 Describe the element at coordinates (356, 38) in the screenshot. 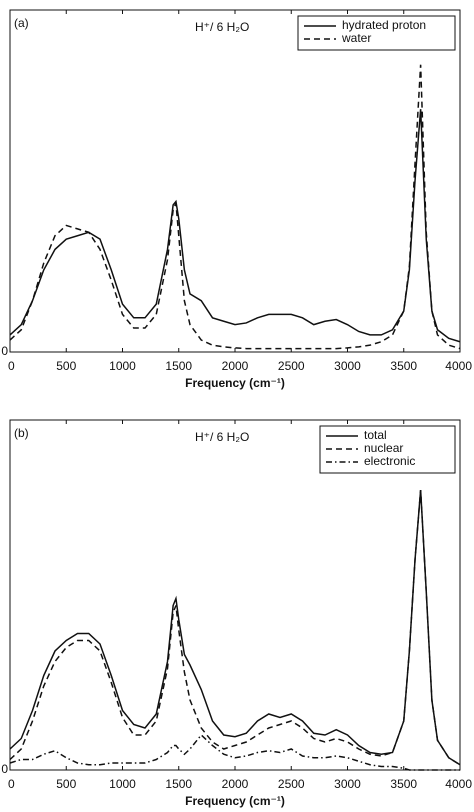

I see `legend-label: water` at that location.